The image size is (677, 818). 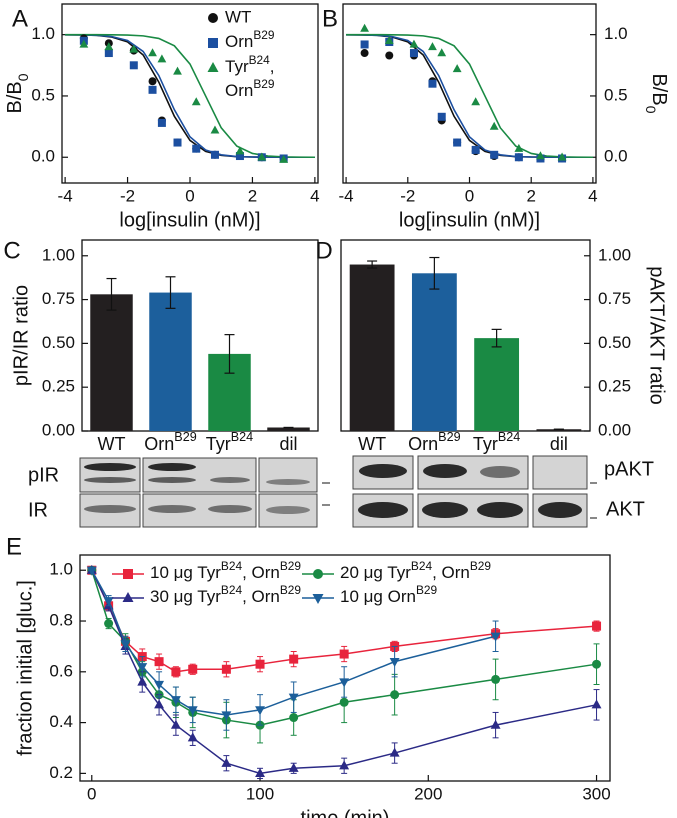 What do you see at coordinates (559, 444) in the screenshot?
I see `x-tick-label: dil` at bounding box center [559, 444].